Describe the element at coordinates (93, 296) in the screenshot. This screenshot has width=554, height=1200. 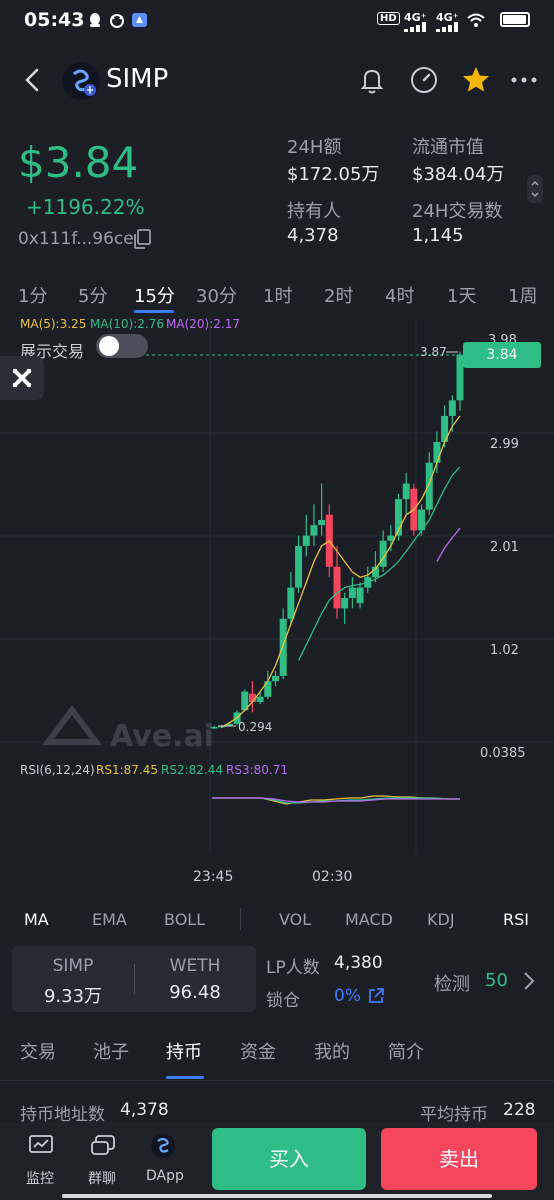
I see `interval-5m: 5分` at that location.